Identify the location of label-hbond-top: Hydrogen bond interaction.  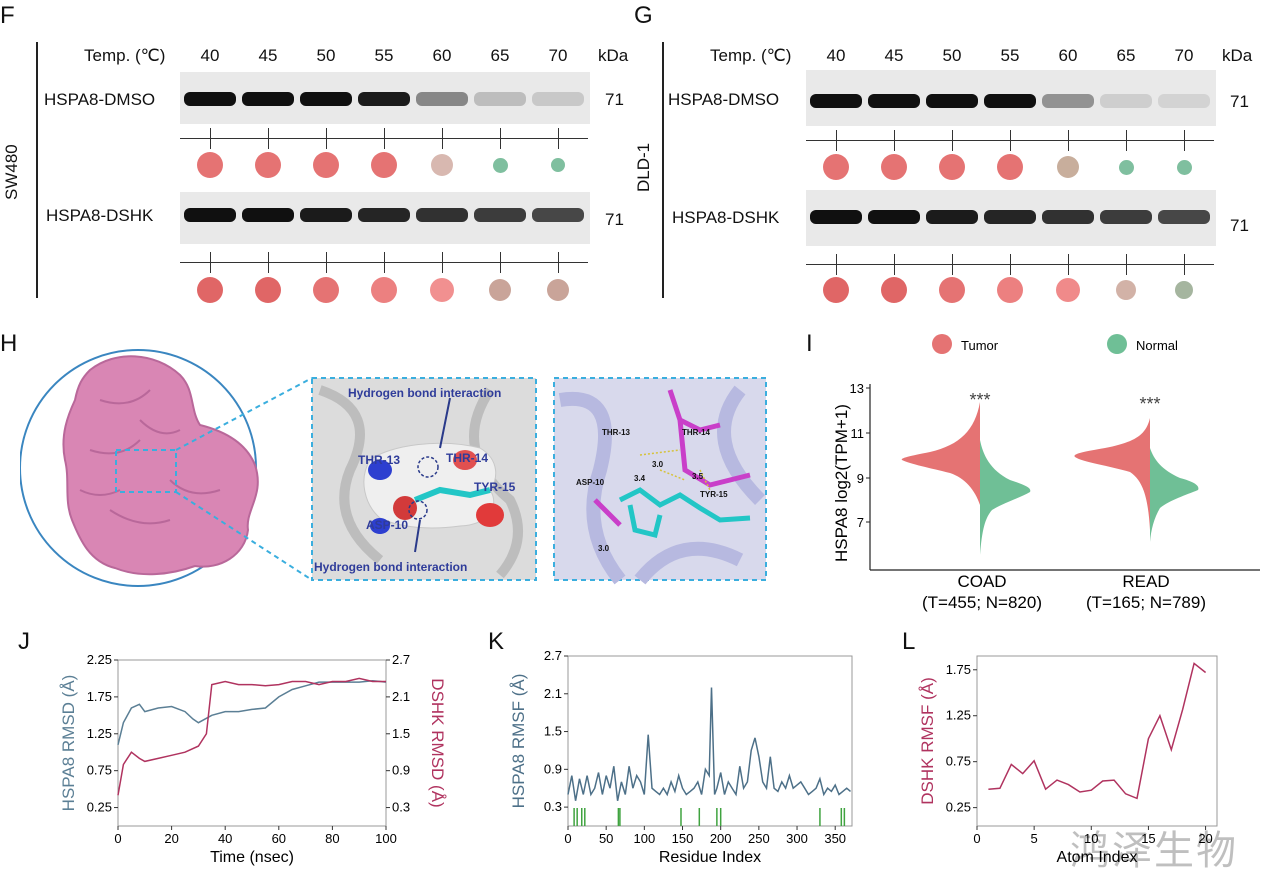
(425, 393).